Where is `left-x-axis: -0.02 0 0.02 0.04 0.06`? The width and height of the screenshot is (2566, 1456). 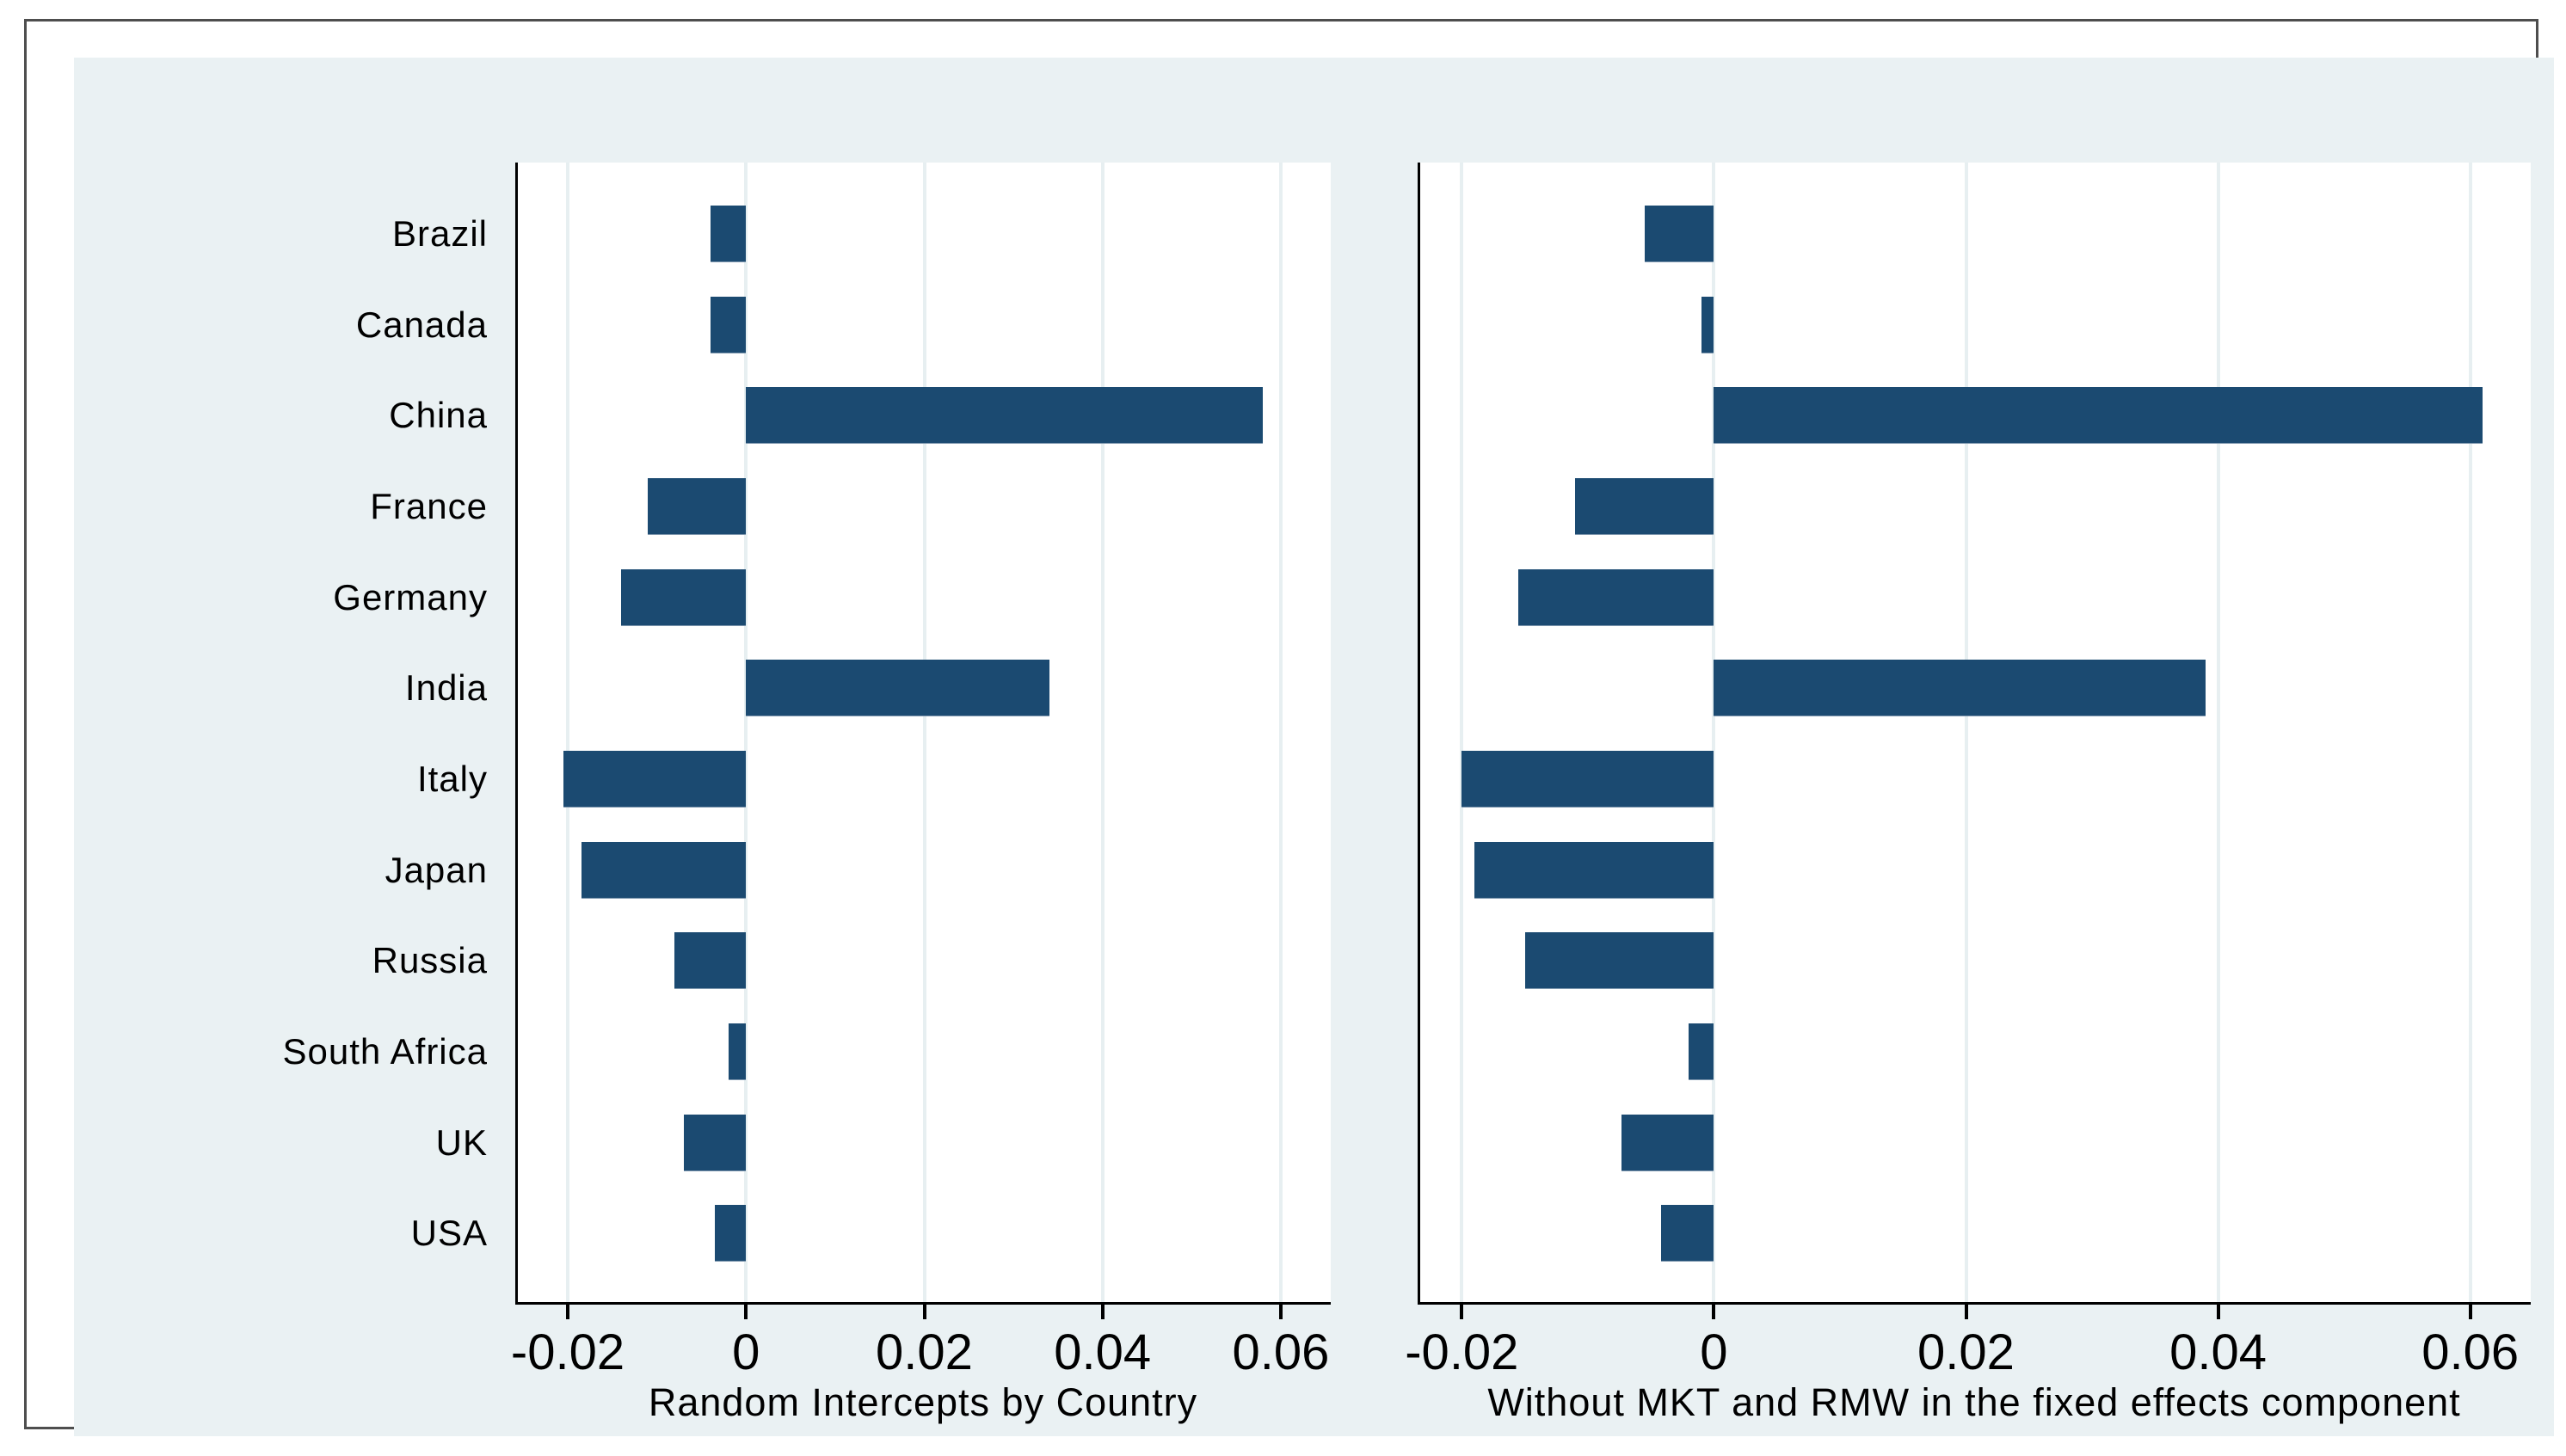
left-x-axis: -0.02 0 0.02 0.04 0.06 is located at coordinates (921, 1378).